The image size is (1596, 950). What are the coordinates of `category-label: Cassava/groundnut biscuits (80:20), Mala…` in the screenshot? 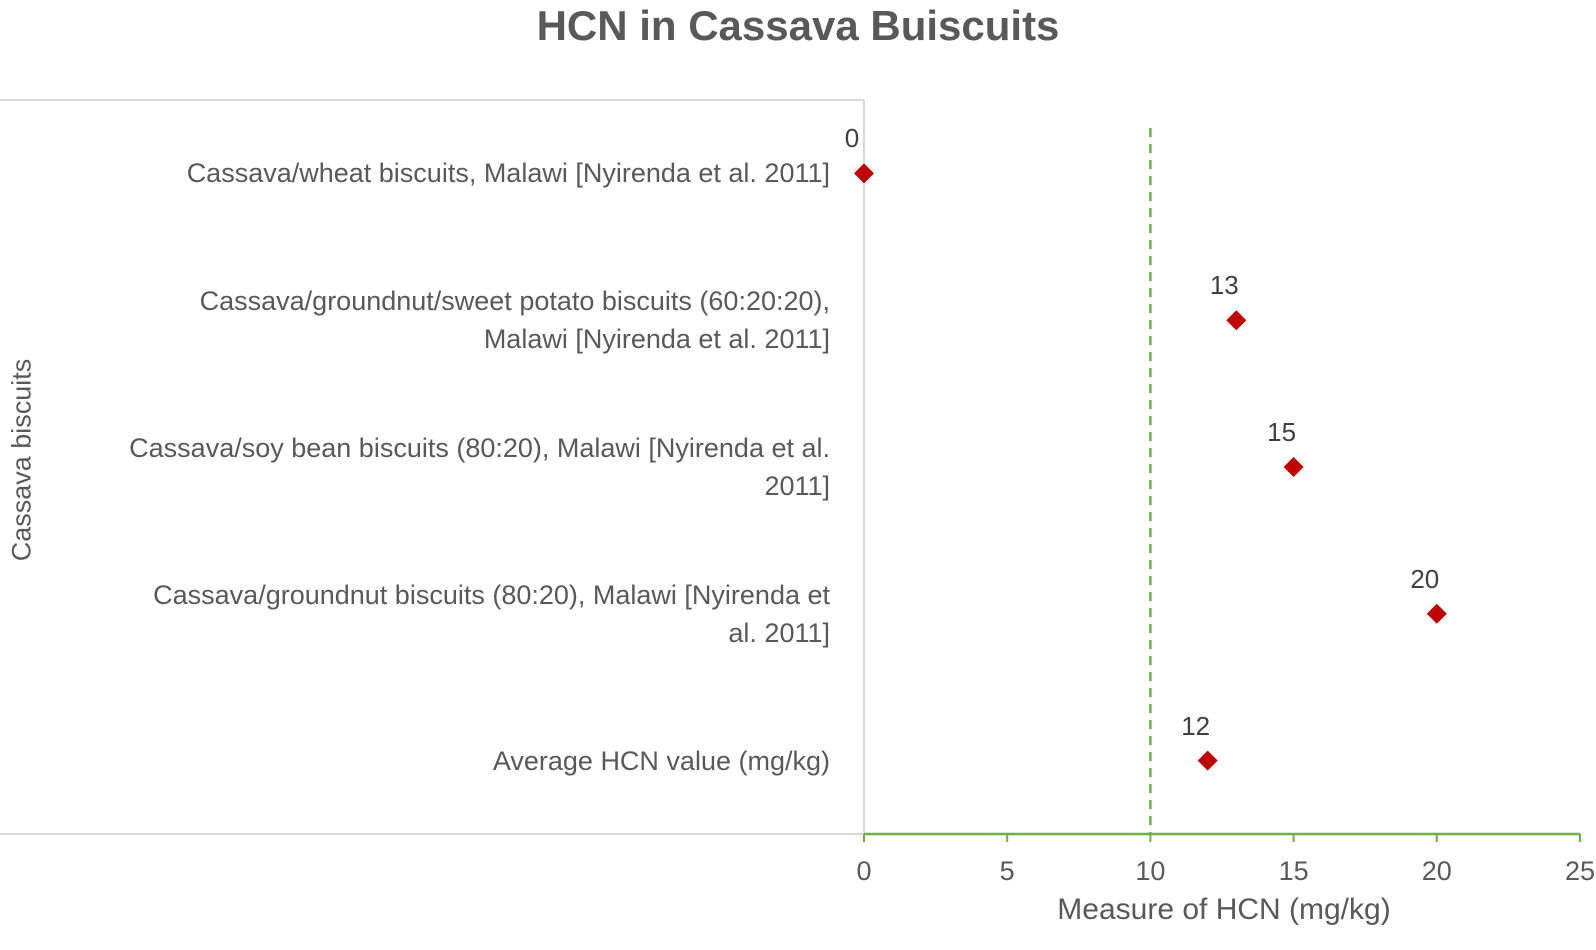 It's located at (435, 614).